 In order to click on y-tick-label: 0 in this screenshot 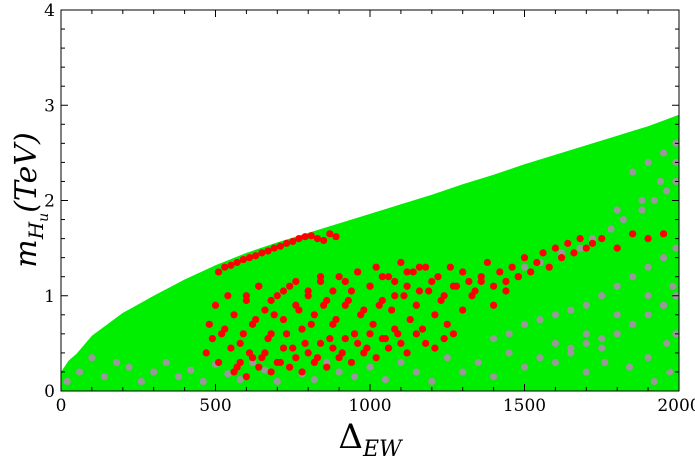, I will do `click(49, 392)`.